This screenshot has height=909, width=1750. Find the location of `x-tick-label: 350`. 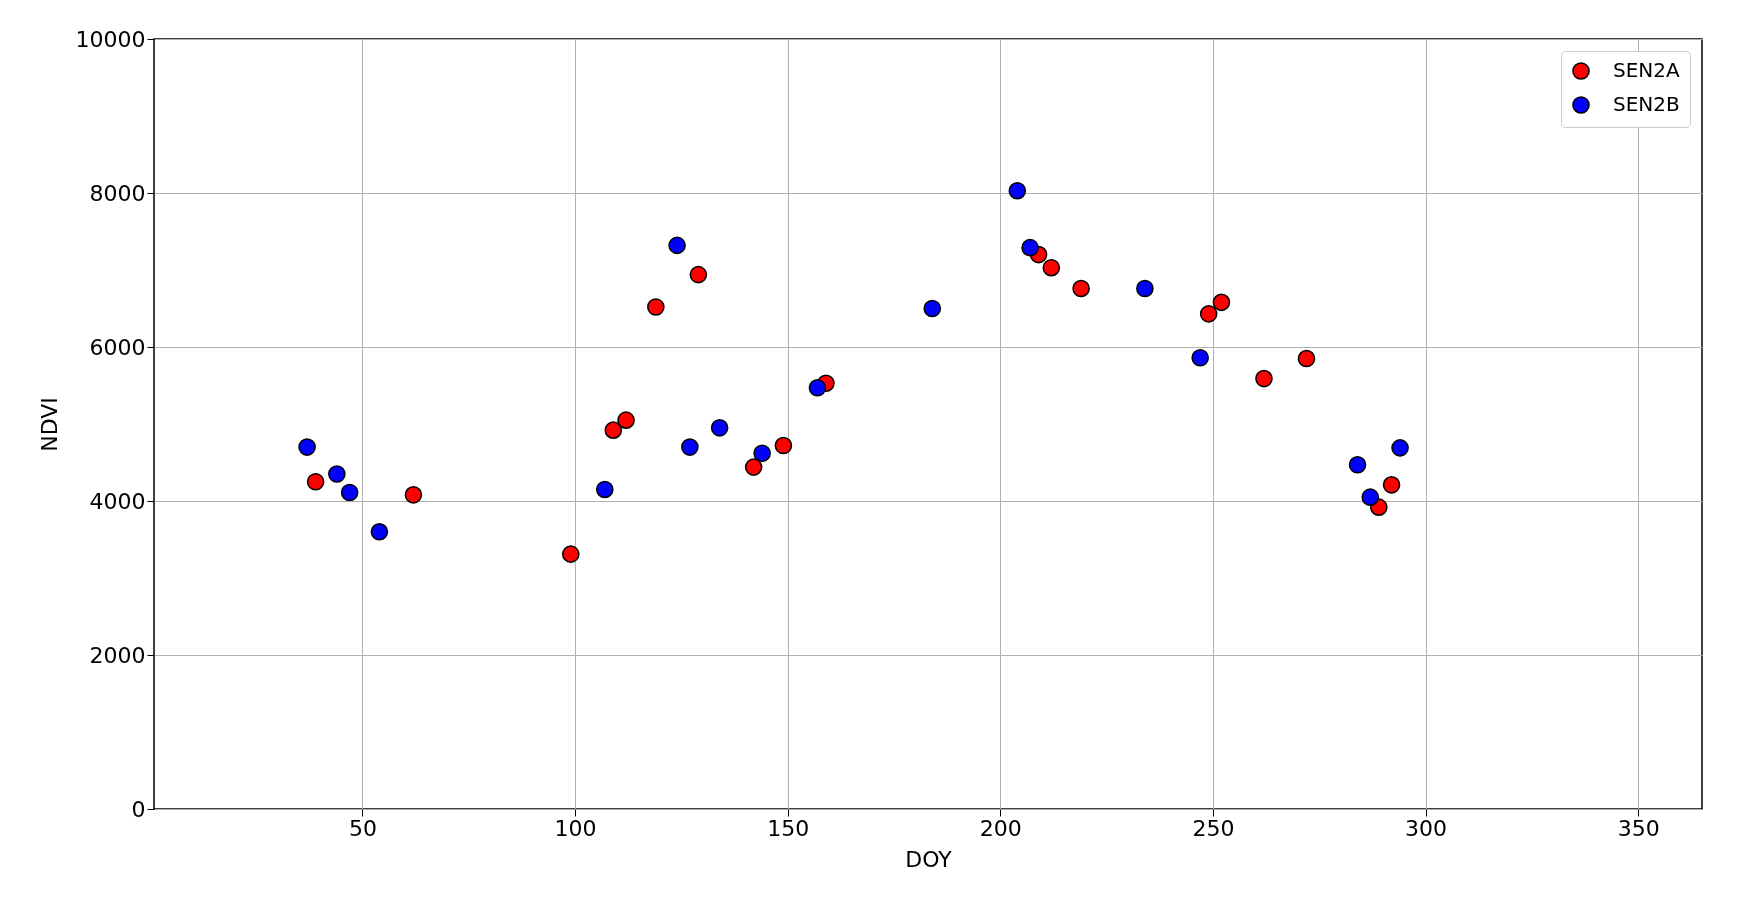

x-tick-label: 350 is located at coordinates (1638, 828).